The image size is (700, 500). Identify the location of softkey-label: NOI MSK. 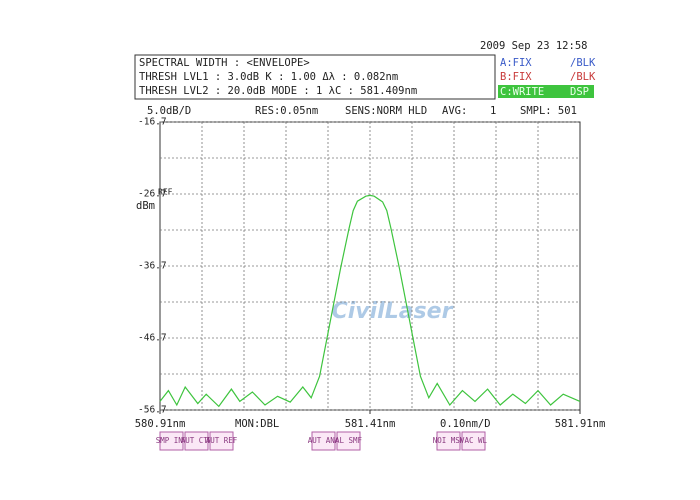
(449, 440).